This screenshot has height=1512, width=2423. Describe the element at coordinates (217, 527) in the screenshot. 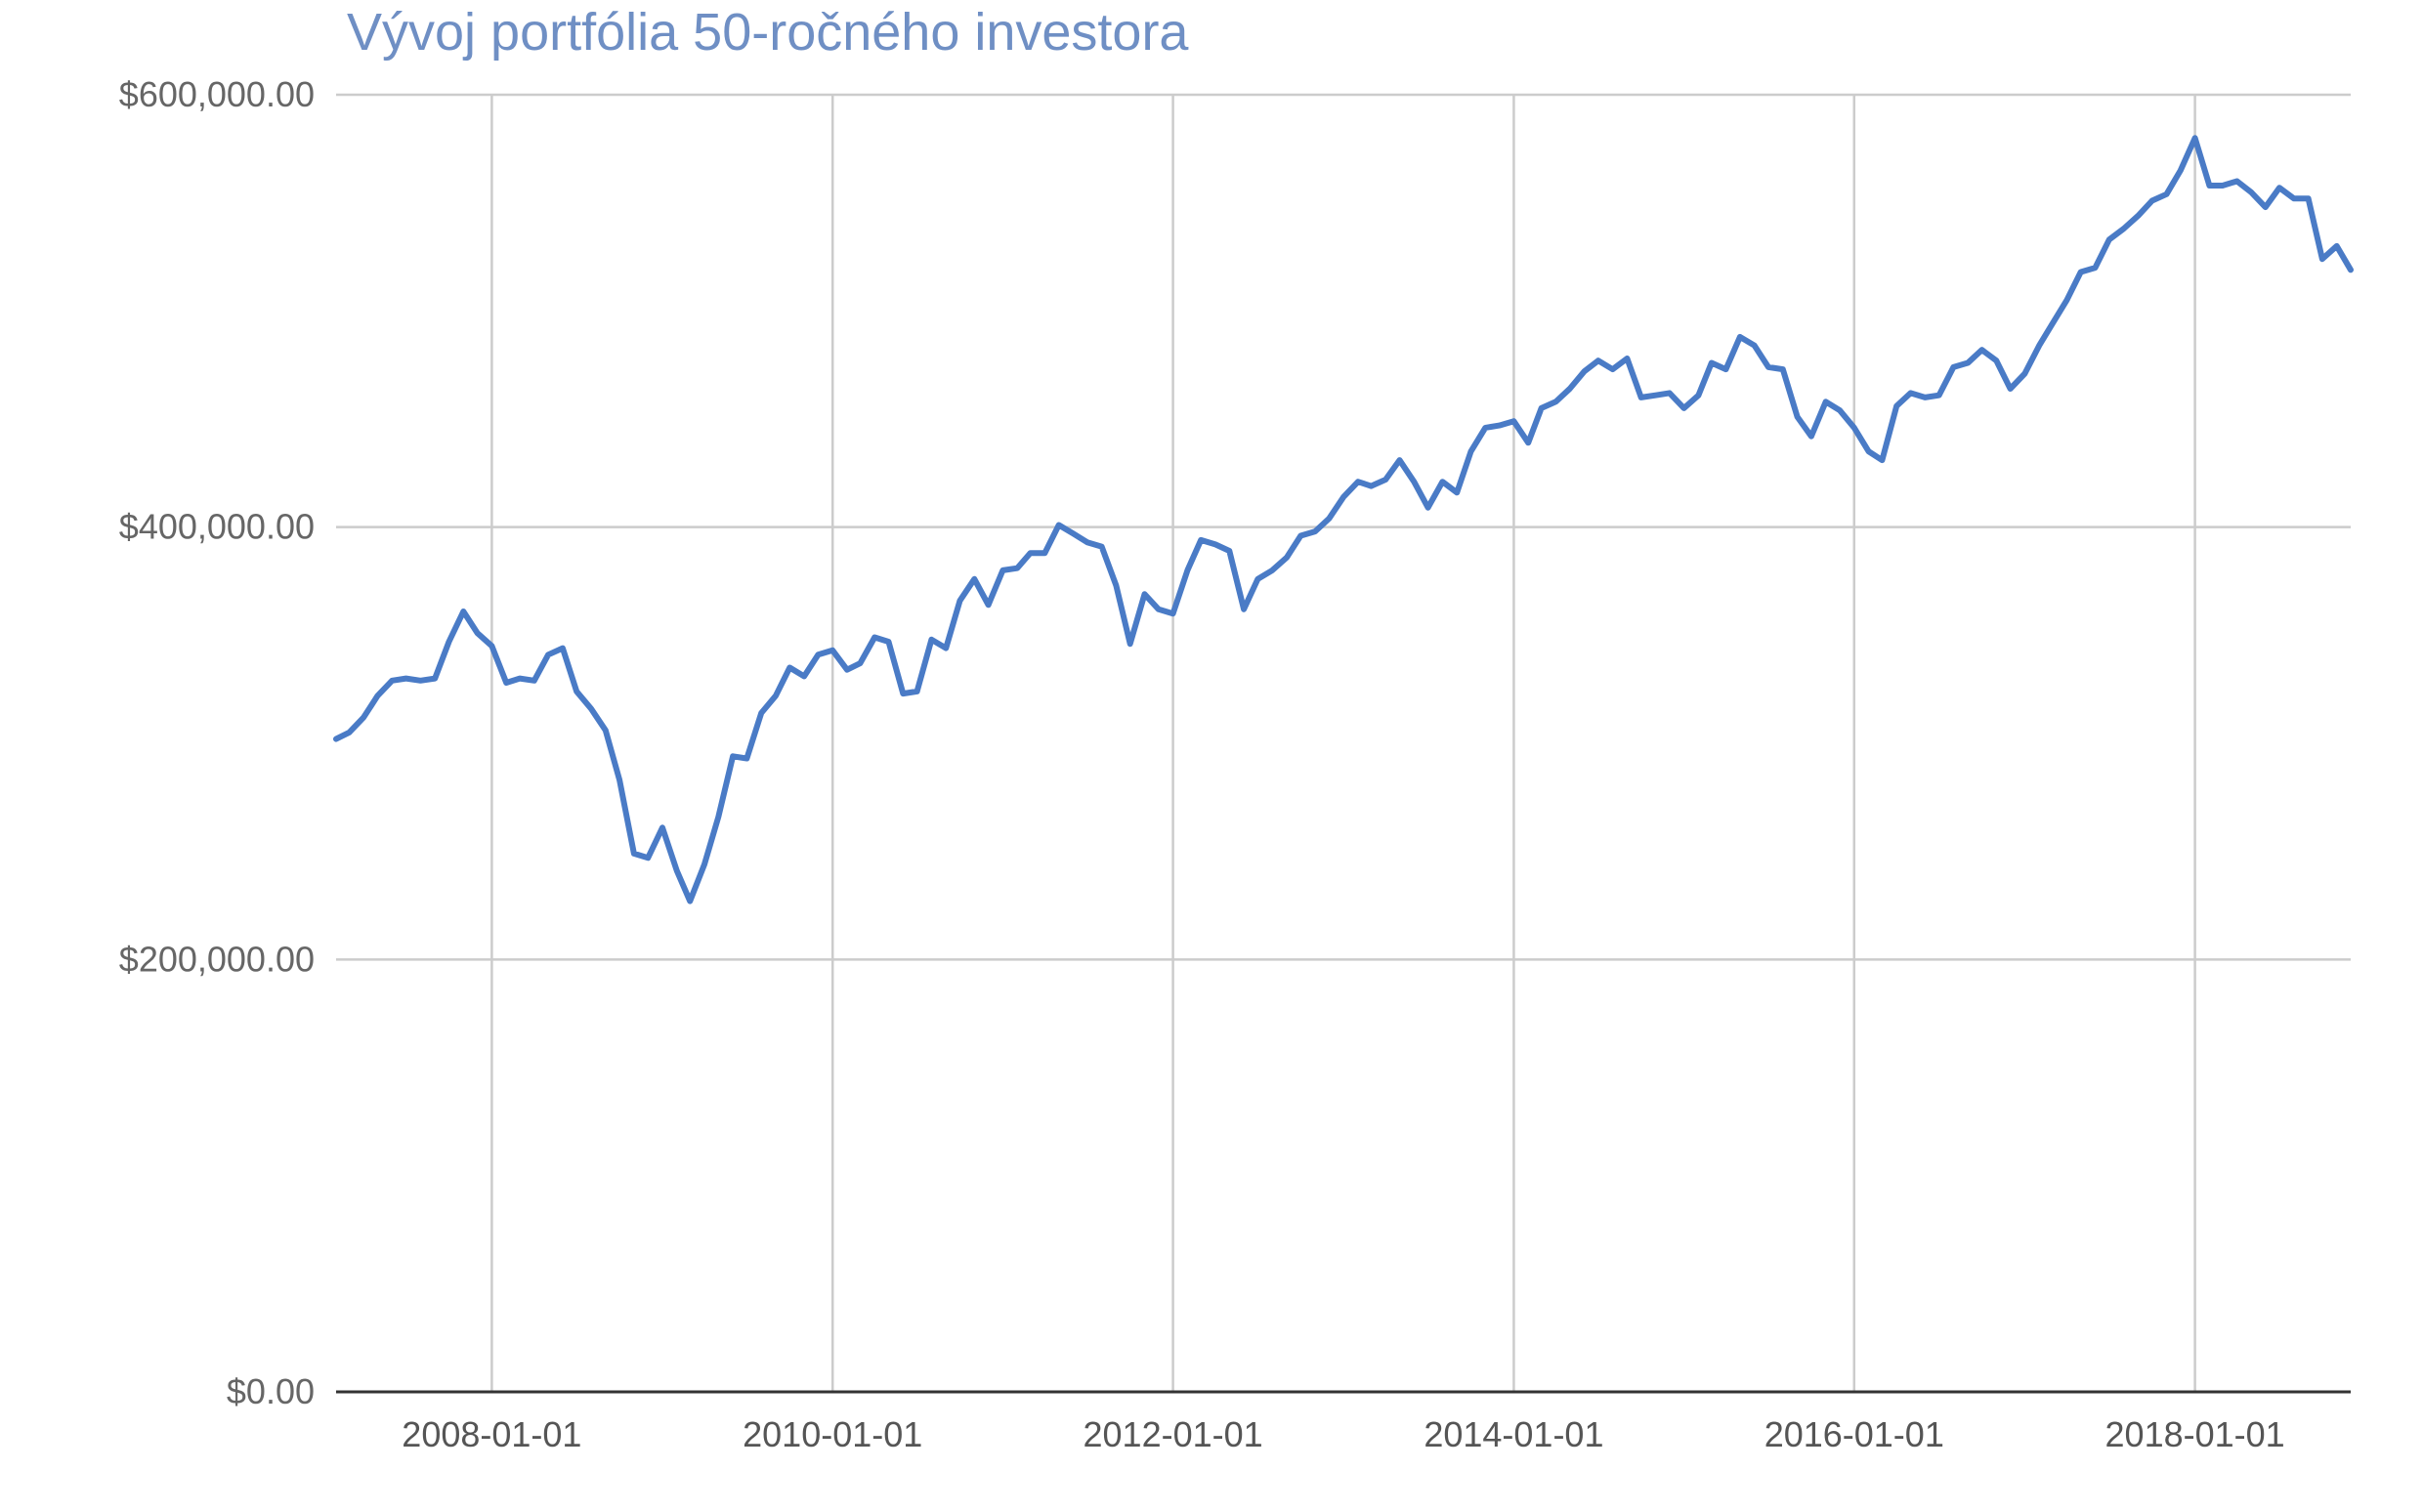

I see `y-tick-label: $400,000.00` at that location.